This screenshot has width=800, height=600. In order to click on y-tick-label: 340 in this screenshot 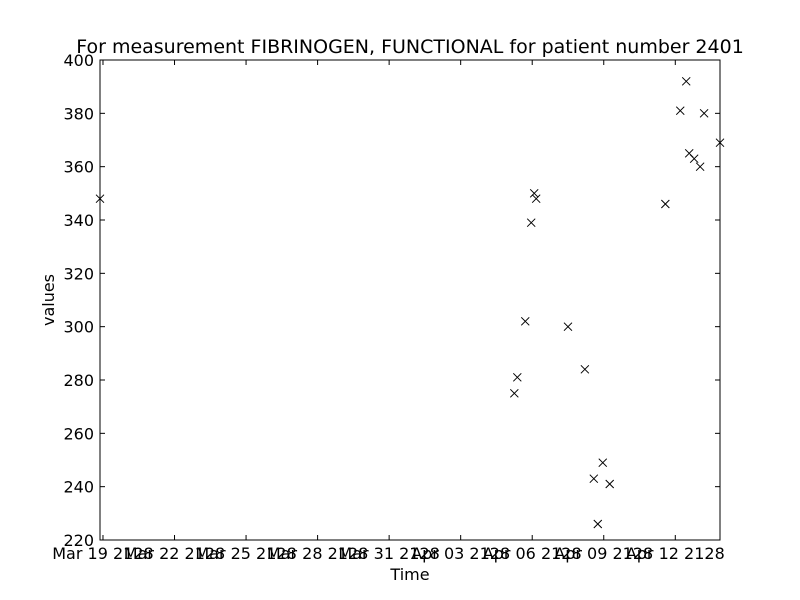, I will do `click(78, 220)`.